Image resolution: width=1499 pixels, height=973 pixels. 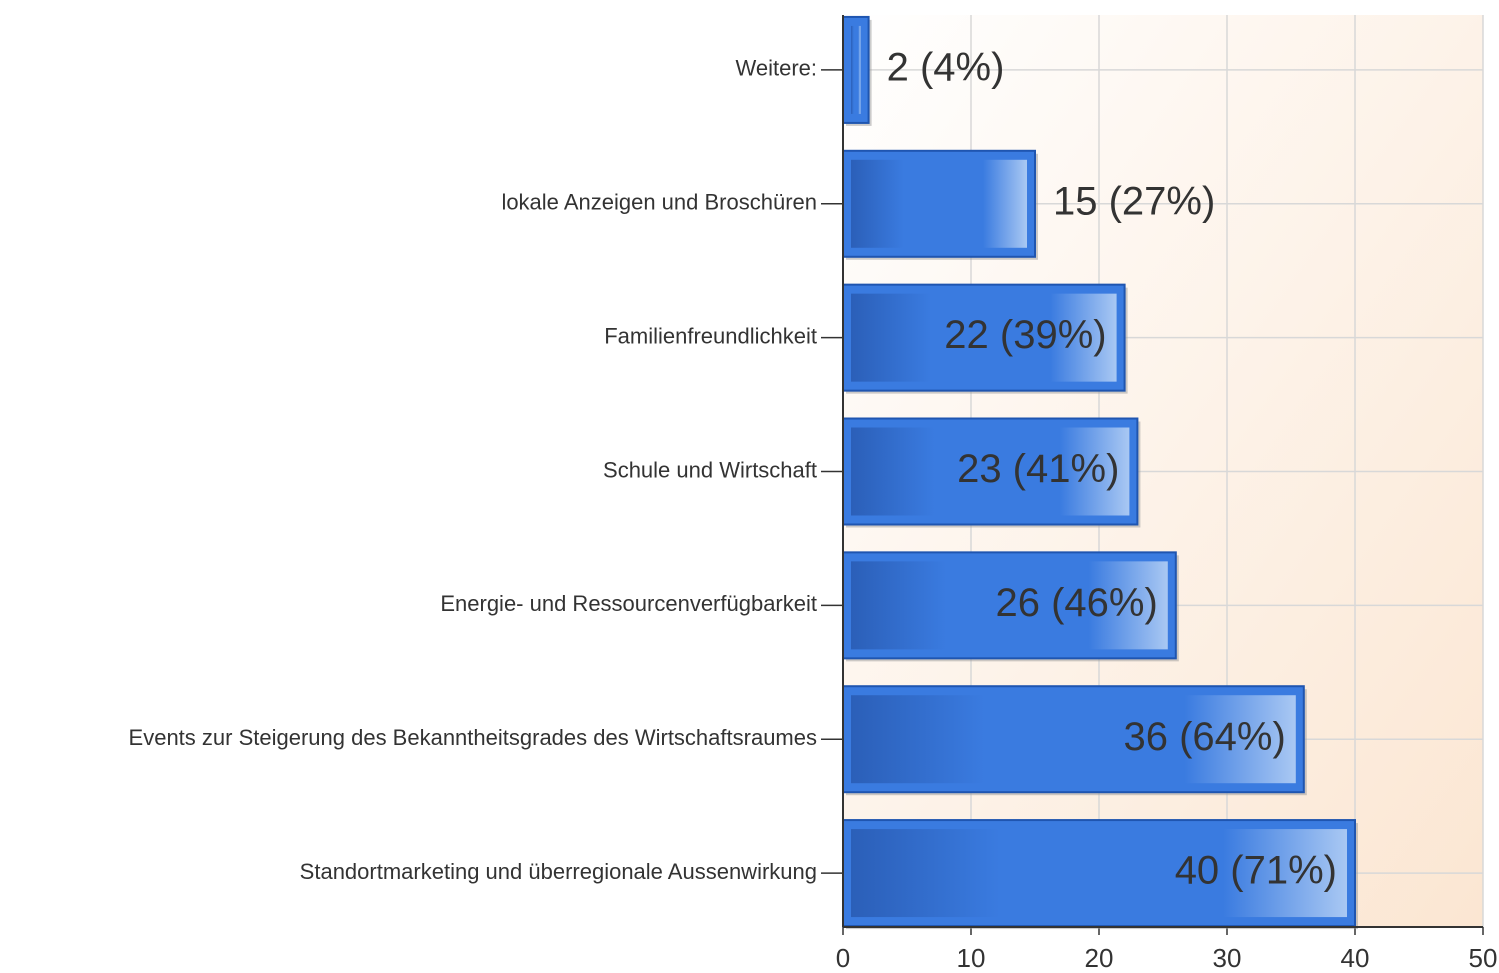 What do you see at coordinates (1355, 958) in the screenshot?
I see `x-tick-label: 40` at bounding box center [1355, 958].